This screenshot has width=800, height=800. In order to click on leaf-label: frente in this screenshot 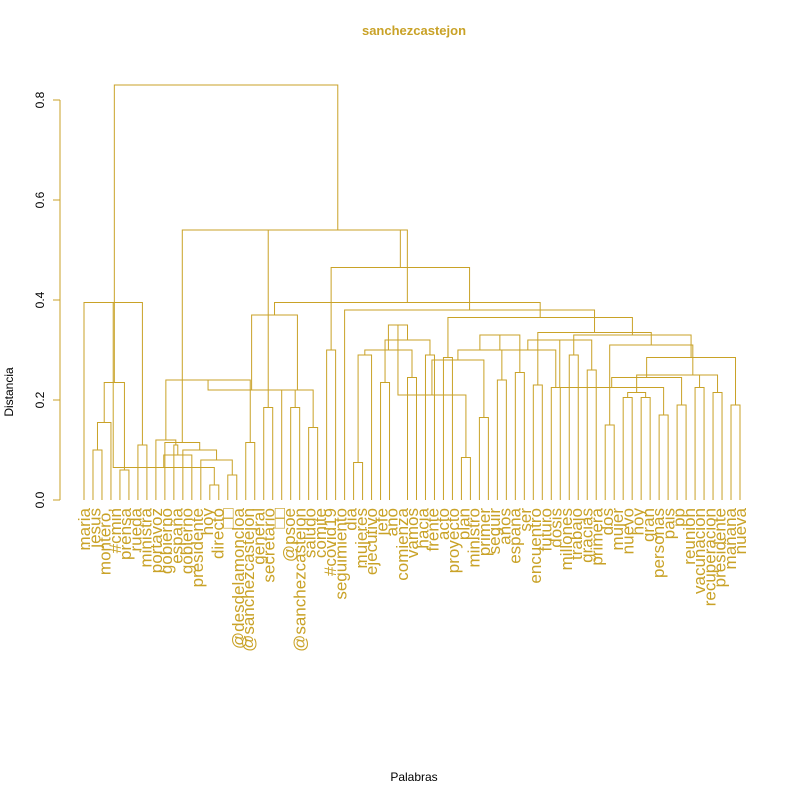, I will do `click(433, 529)`.